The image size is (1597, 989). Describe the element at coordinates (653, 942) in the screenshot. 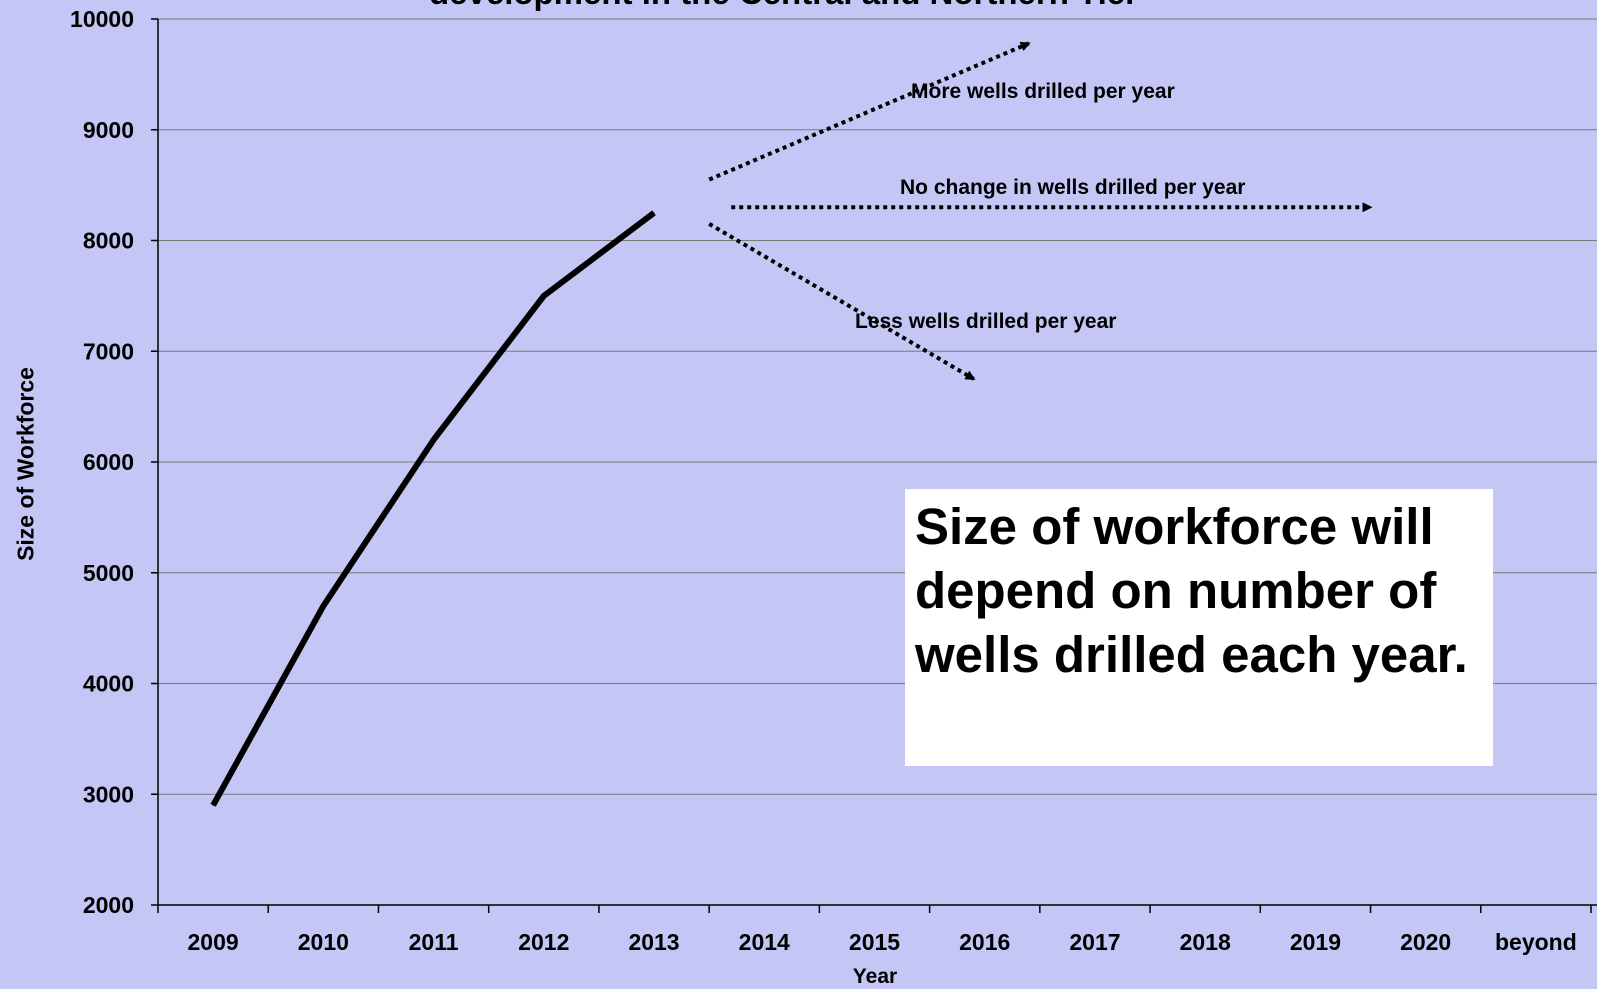

I see `x-tick-label: 2013` at that location.